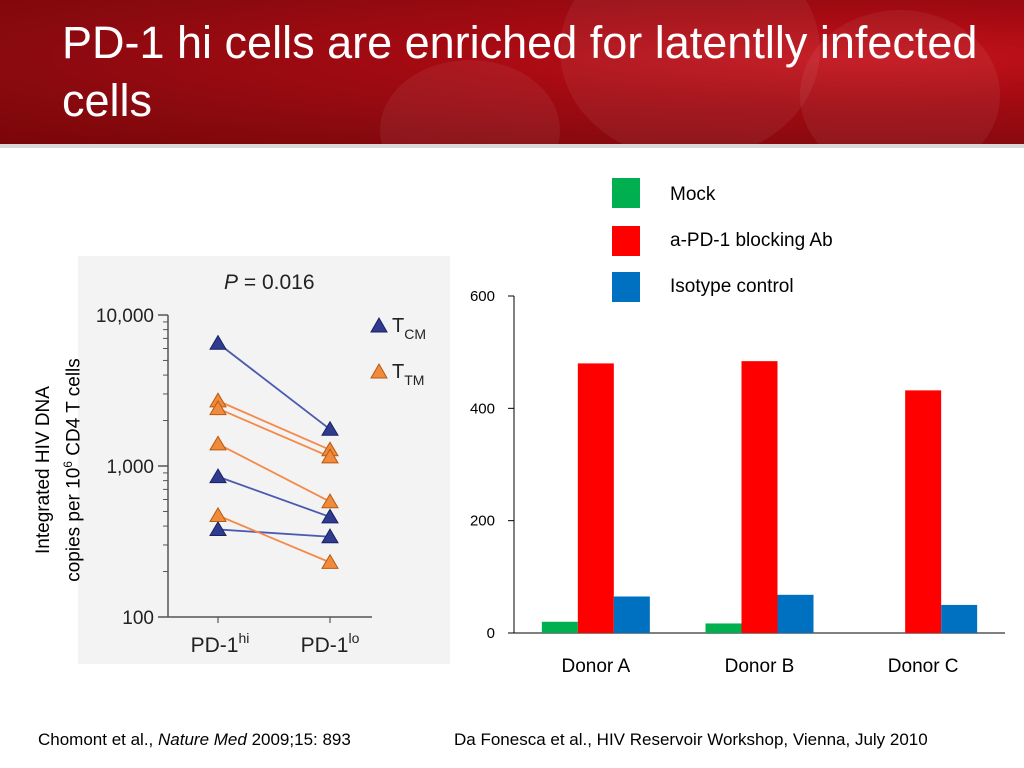 The image size is (1024, 768). Describe the element at coordinates (130, 467) in the screenshot. I see `scatter-y-tick-label: 1,000` at that location.